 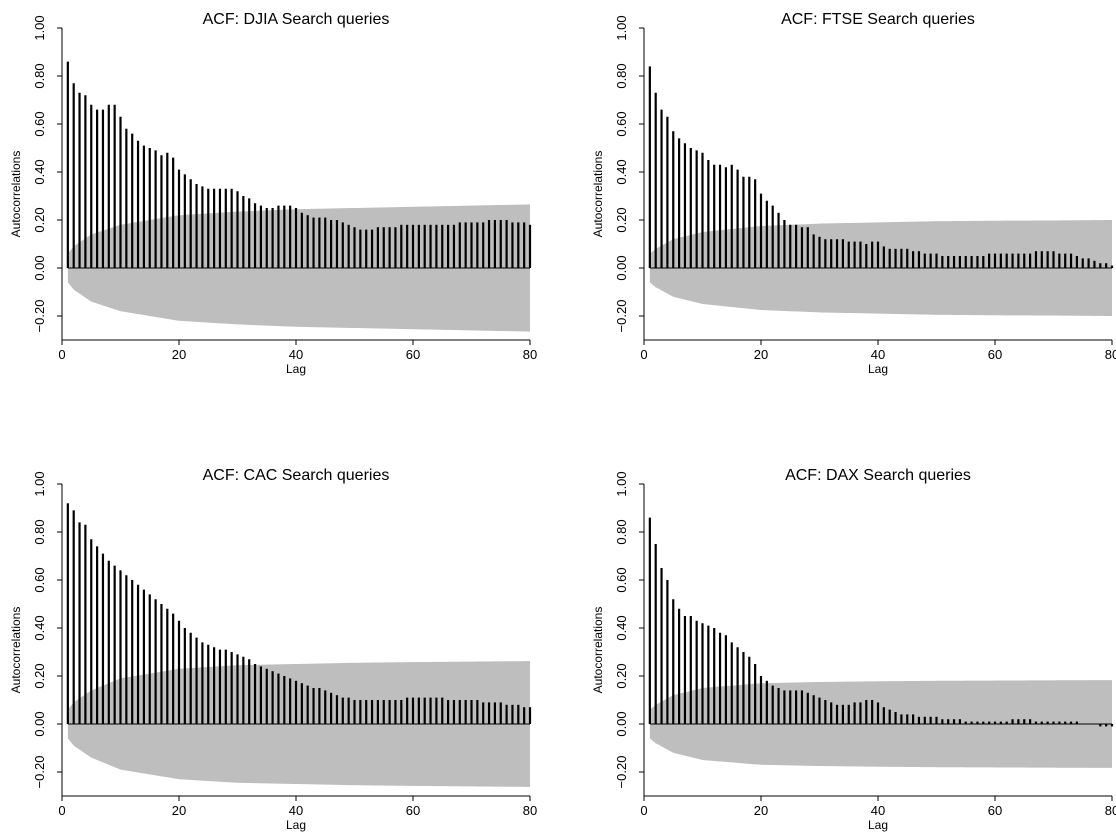 What do you see at coordinates (296, 475) in the screenshot?
I see `chart-title: ACF: CAC Search queries` at bounding box center [296, 475].